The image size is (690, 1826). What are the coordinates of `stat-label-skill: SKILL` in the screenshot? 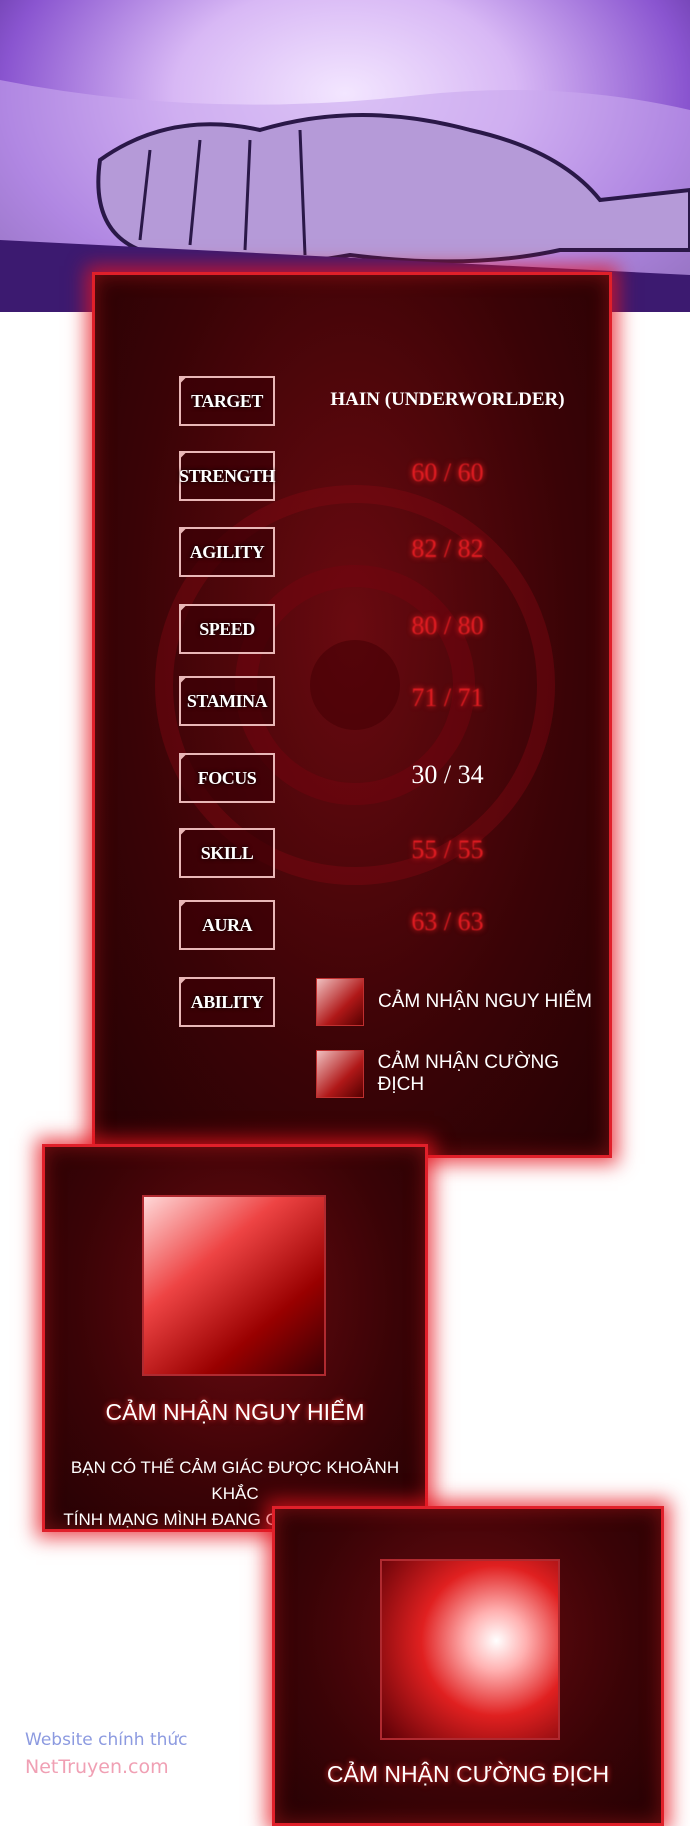 It's located at (227, 853).